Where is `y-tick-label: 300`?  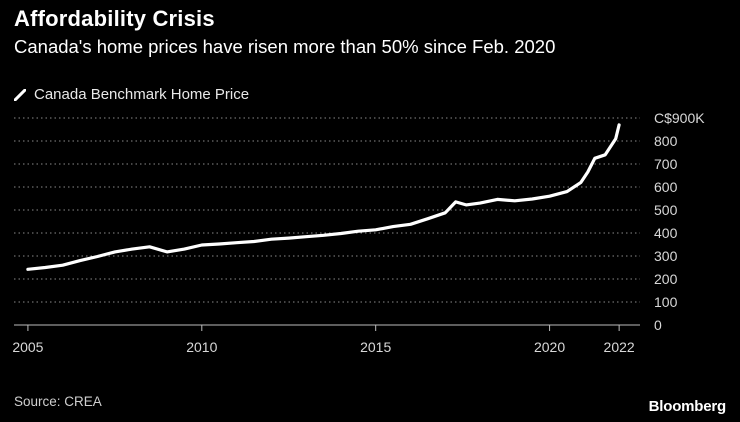
y-tick-label: 300 is located at coordinates (666, 256).